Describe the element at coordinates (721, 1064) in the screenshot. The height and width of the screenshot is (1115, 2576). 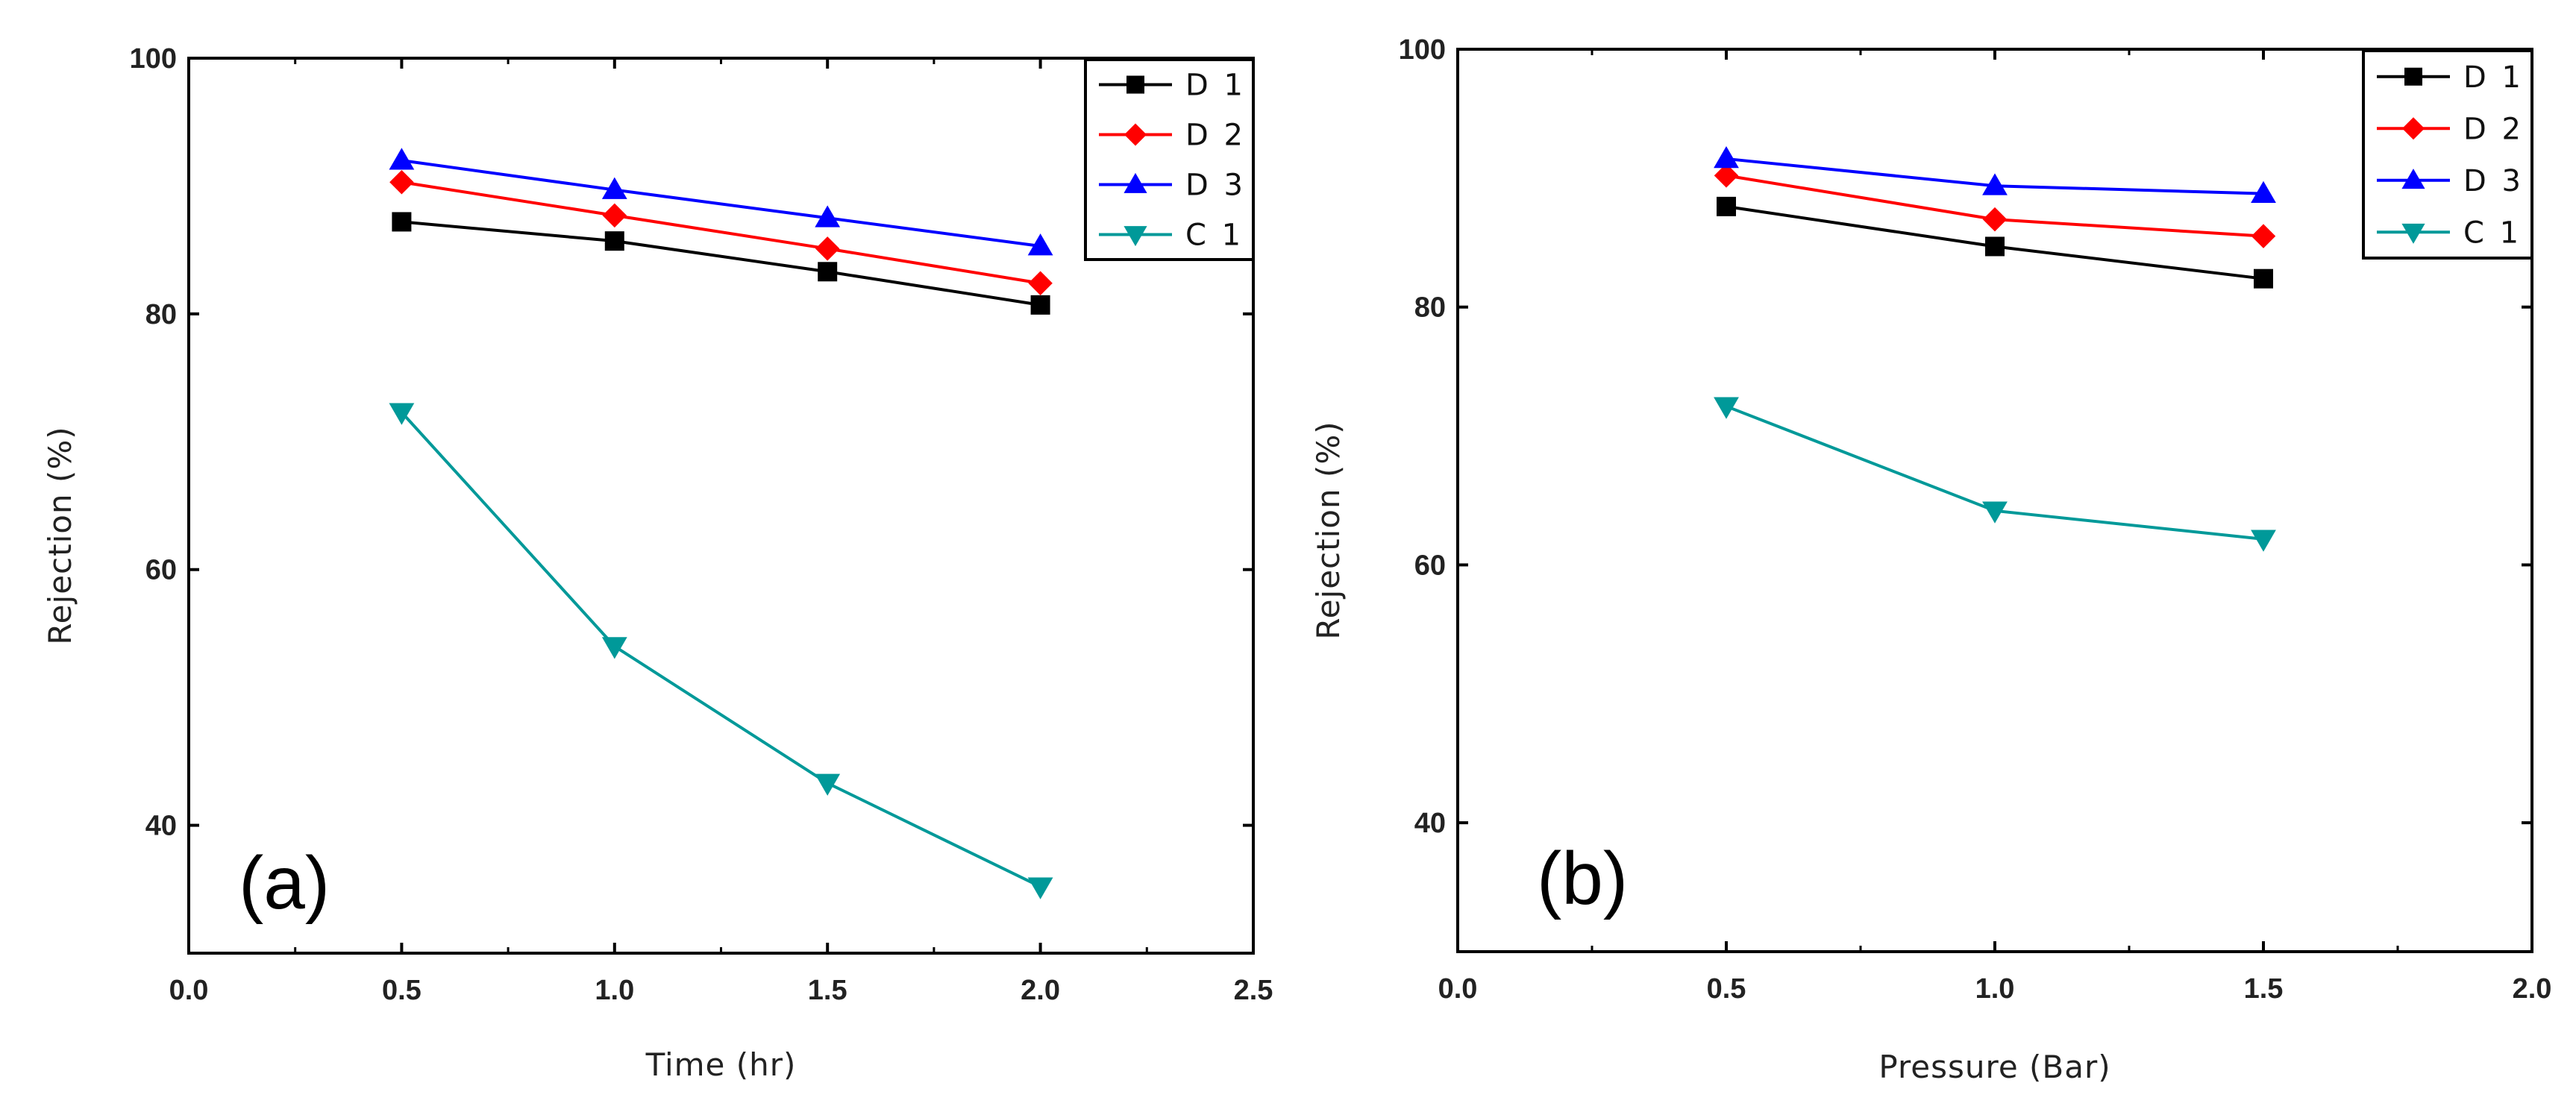
I see `x-axis-title-a: Time (hr)` at that location.